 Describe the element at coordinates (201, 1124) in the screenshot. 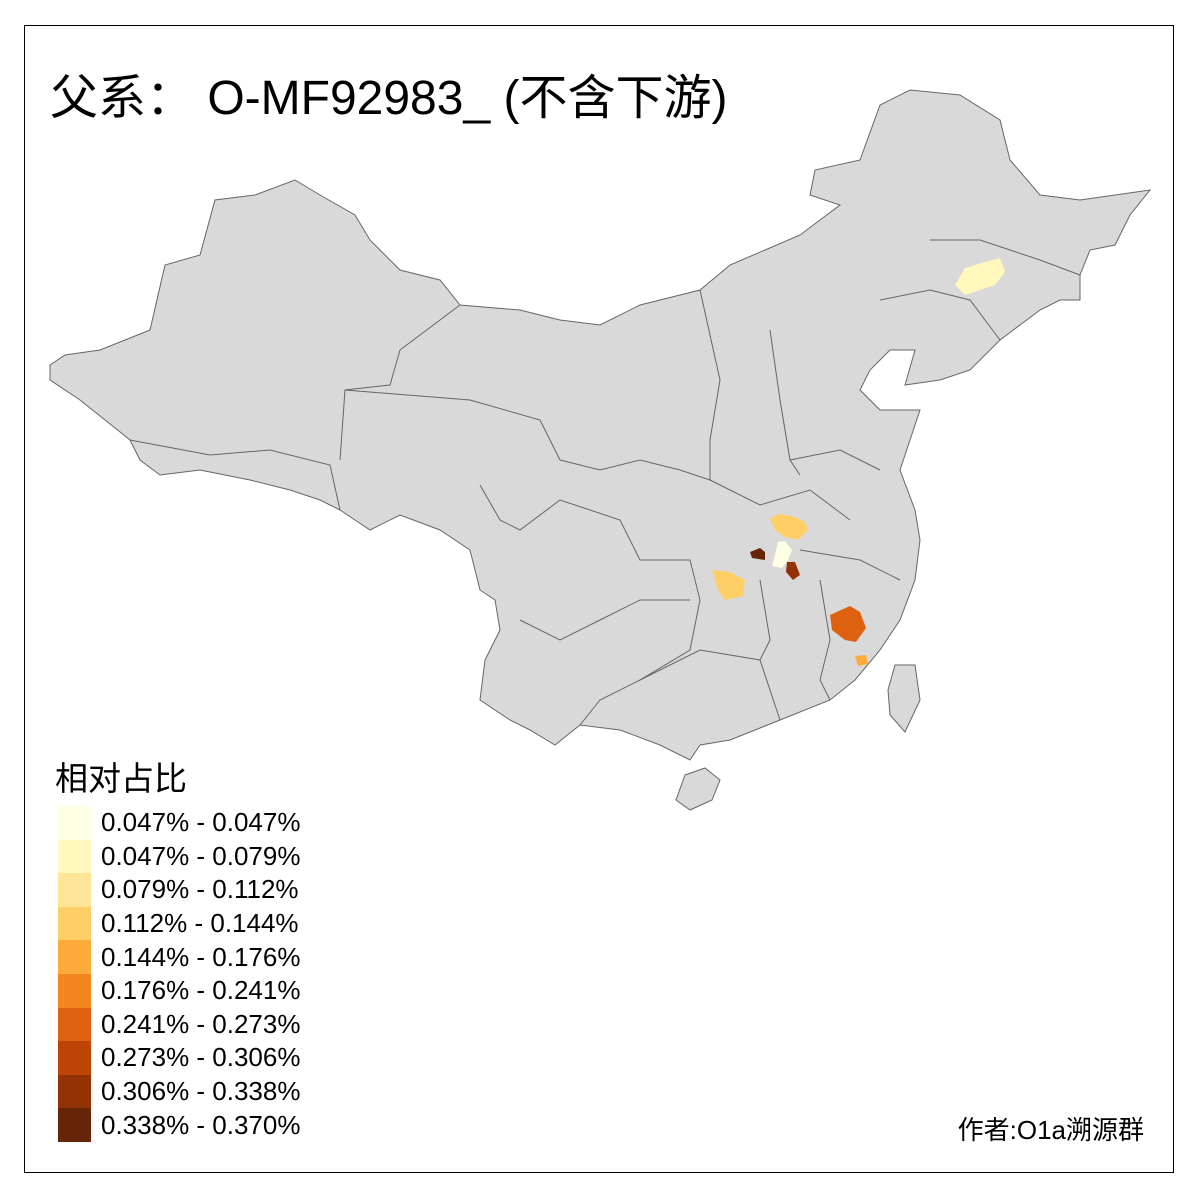

I see `legend-label: 0.338% - 0.370%` at that location.